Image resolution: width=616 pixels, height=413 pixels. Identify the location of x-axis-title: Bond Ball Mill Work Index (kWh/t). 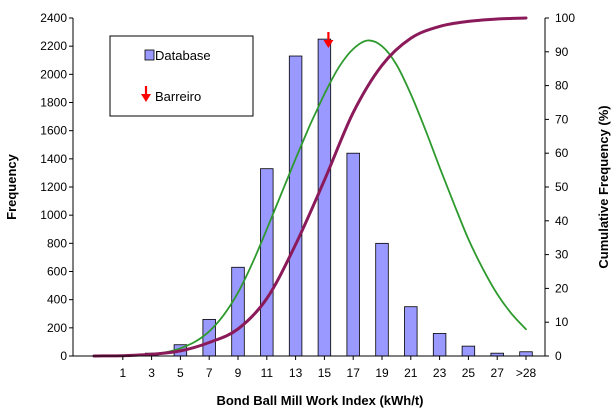
(319, 400).